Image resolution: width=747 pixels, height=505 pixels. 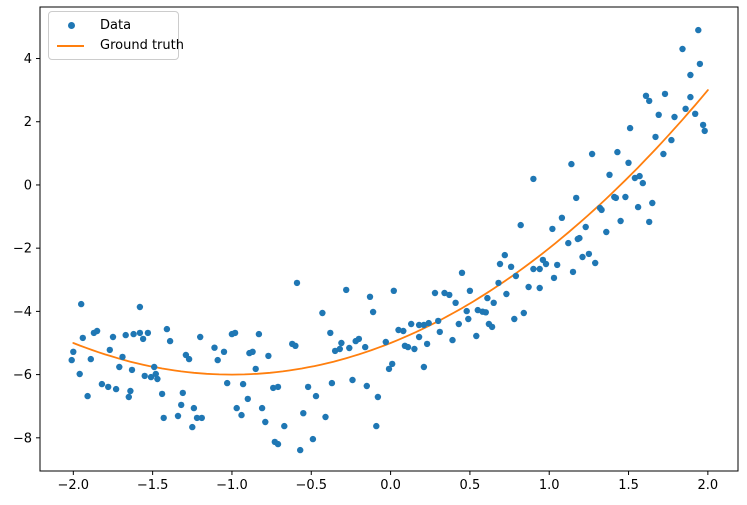 What do you see at coordinates (116, 25) in the screenshot?
I see `legend-label-data: Data` at bounding box center [116, 25].